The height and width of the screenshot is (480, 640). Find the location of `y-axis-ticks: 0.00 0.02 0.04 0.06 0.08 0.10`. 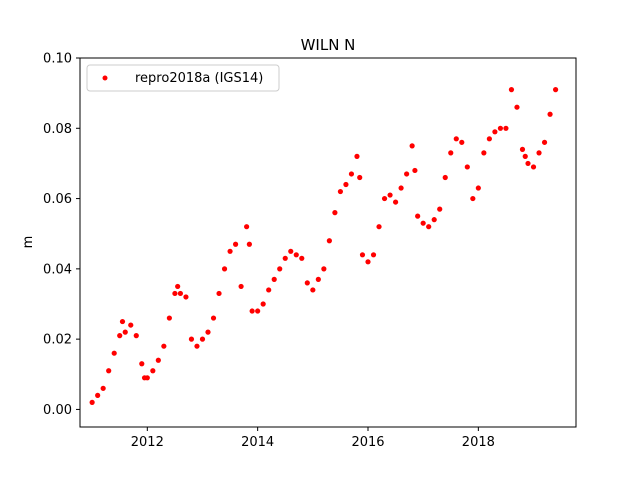

y-axis-ticks: 0.00 0.02 0.04 0.06 0.08 0.10 is located at coordinates (61, 235).